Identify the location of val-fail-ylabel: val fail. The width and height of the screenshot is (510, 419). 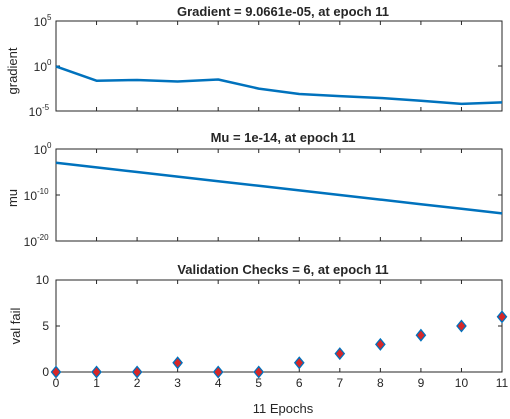
(15, 325).